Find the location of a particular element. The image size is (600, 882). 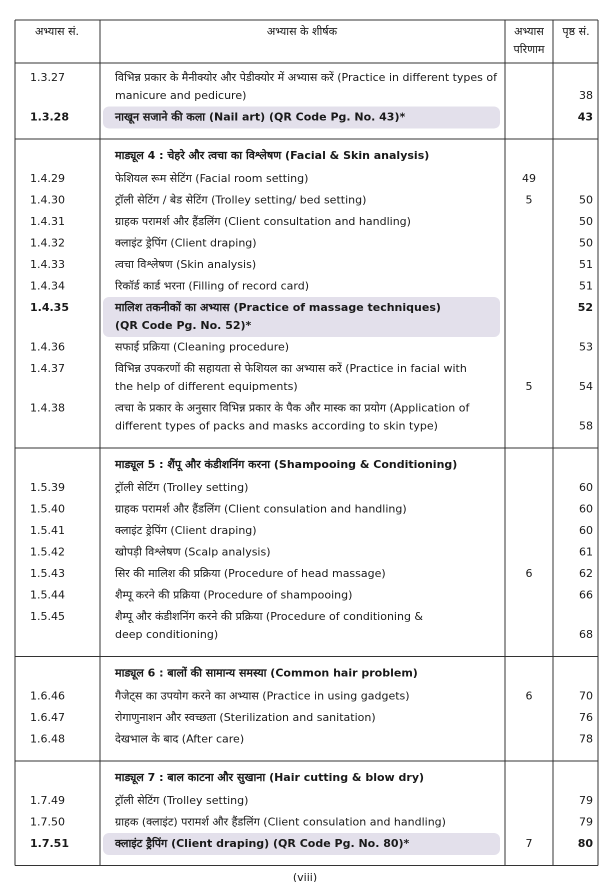

item-title: देखभाल के बाद (After care) is located at coordinates (179, 739).